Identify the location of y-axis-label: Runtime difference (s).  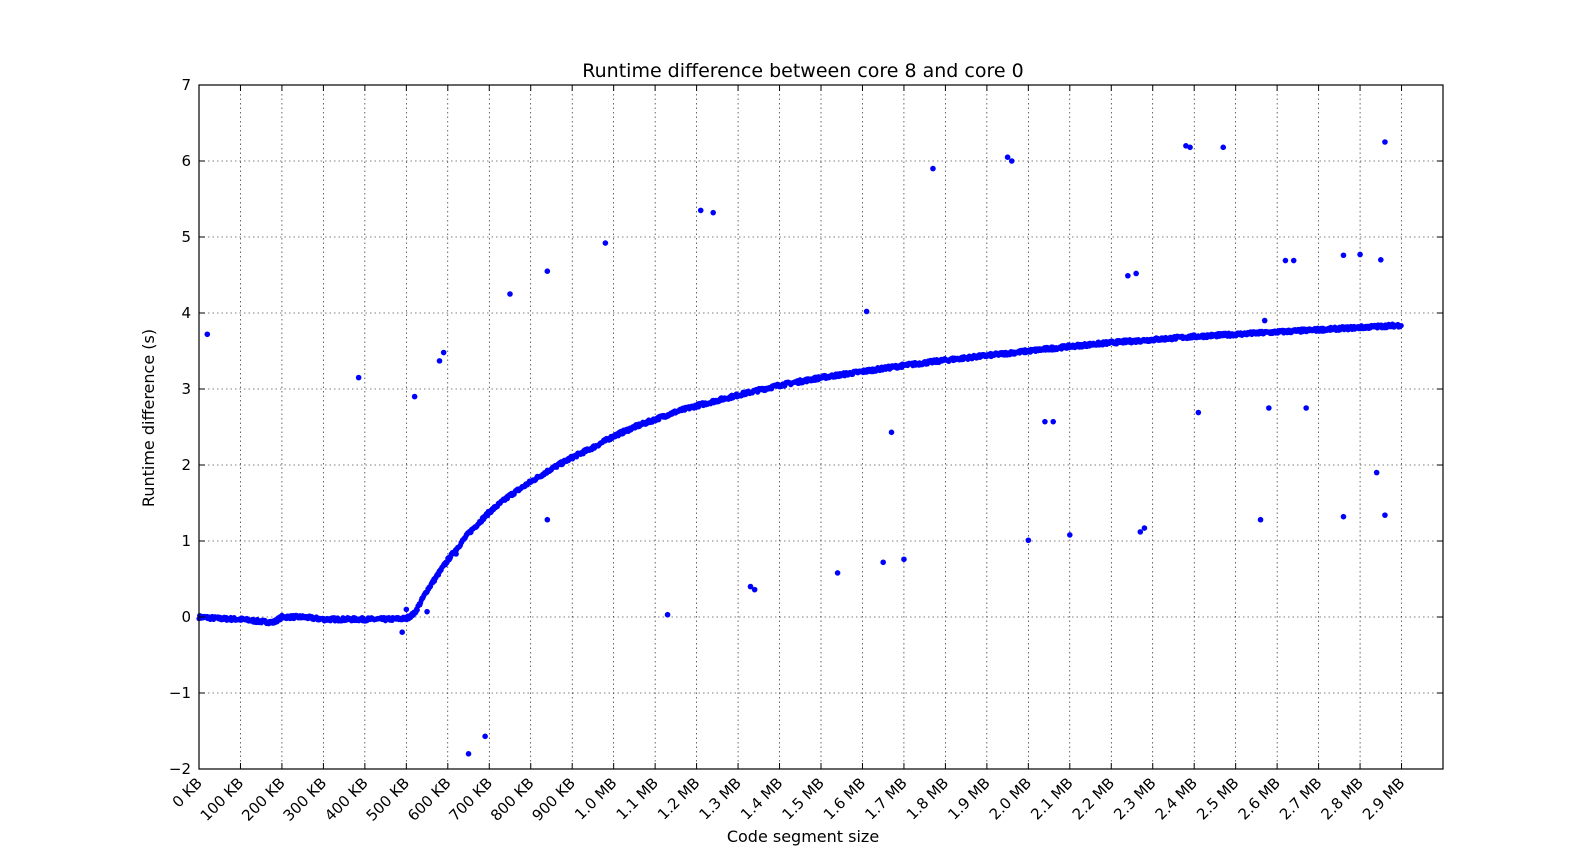
(148, 418).